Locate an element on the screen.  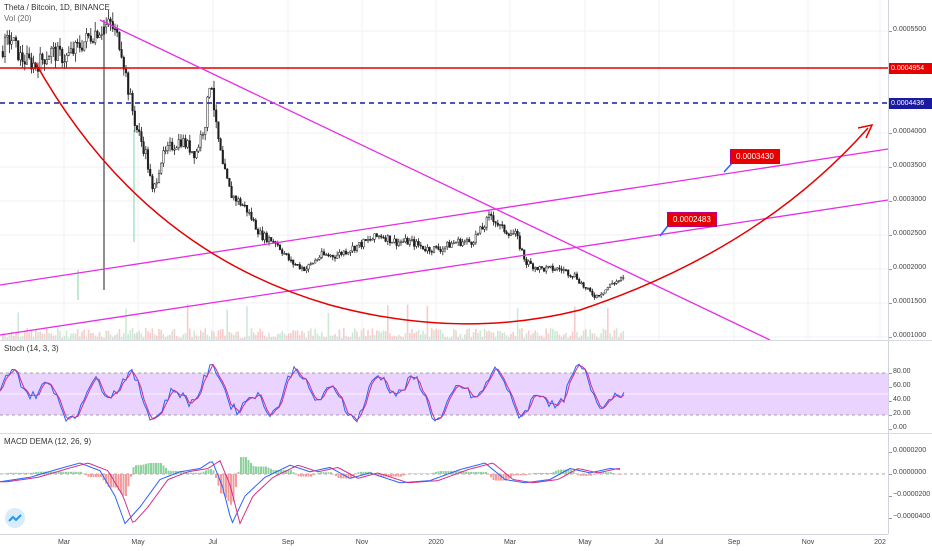
price-callout-lower: 0.0002483 is located at coordinates (692, 219).